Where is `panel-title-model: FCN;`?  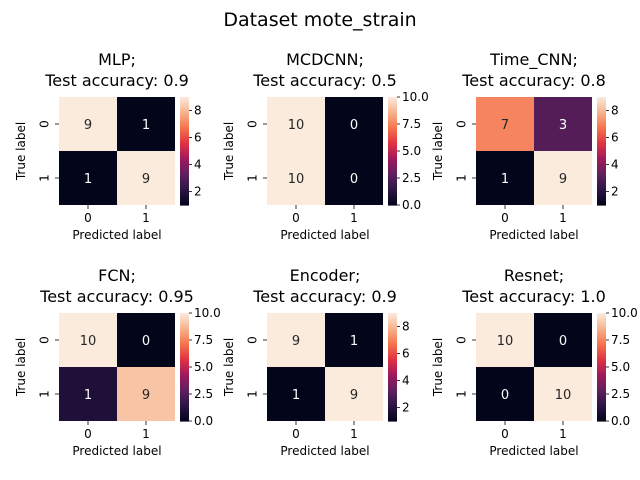
panel-title-model: FCN; is located at coordinates (117, 275).